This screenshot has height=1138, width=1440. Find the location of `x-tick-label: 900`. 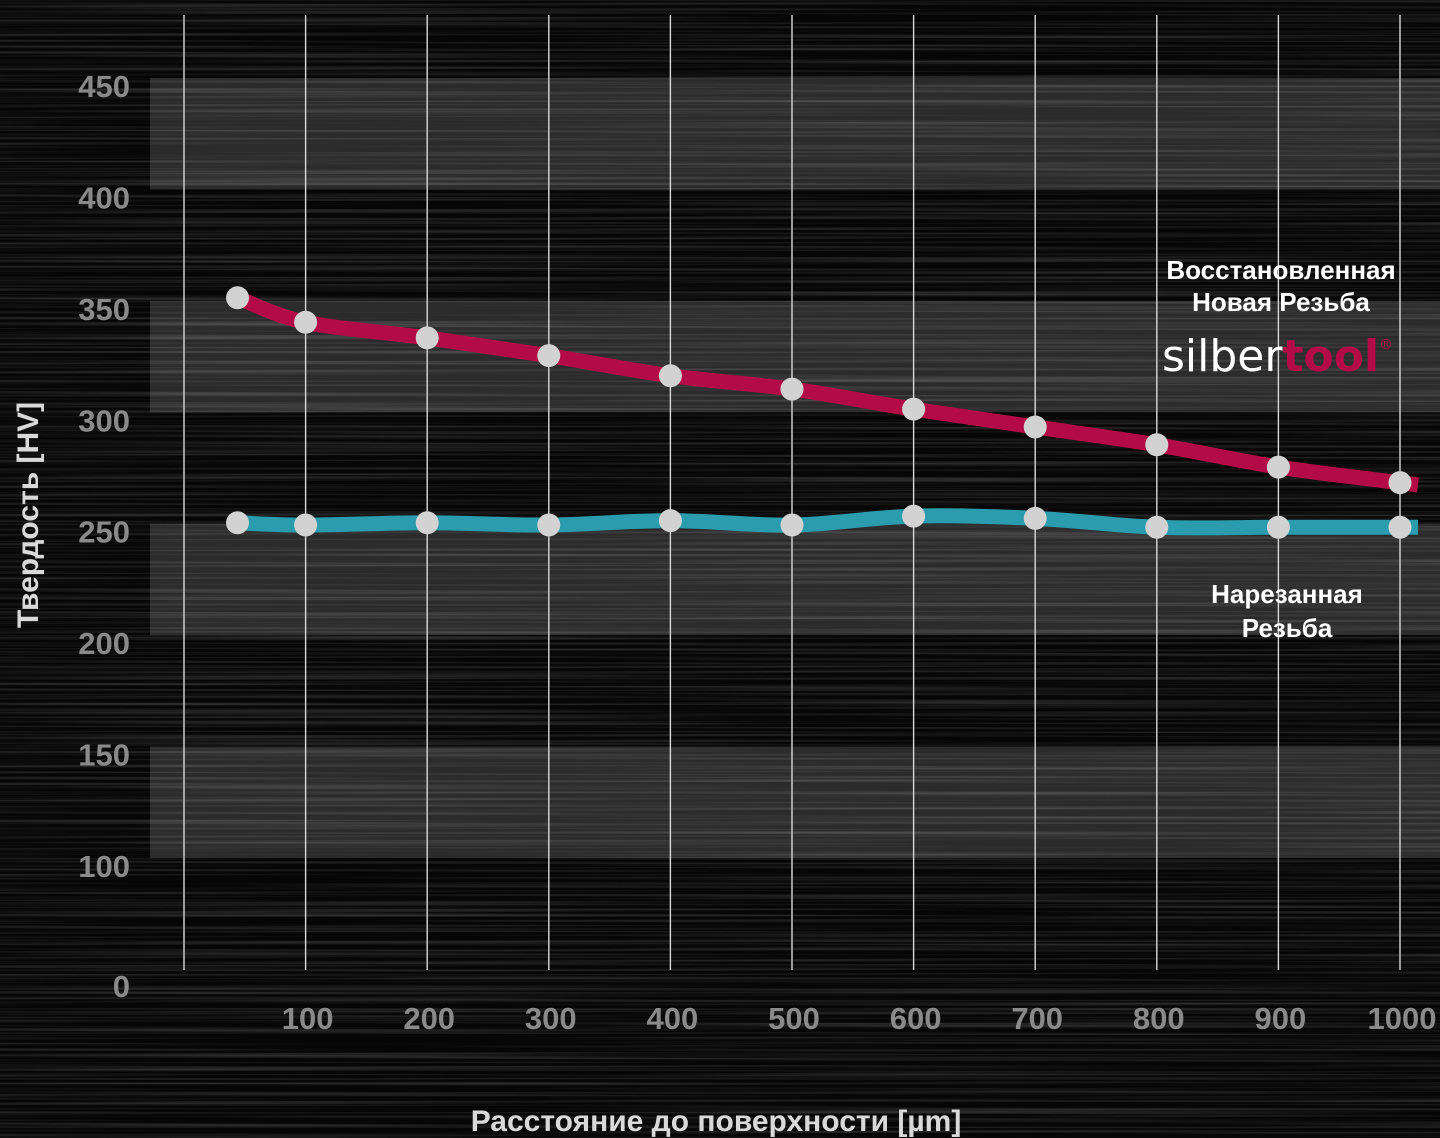

x-tick-label: 900 is located at coordinates (1281, 1018).